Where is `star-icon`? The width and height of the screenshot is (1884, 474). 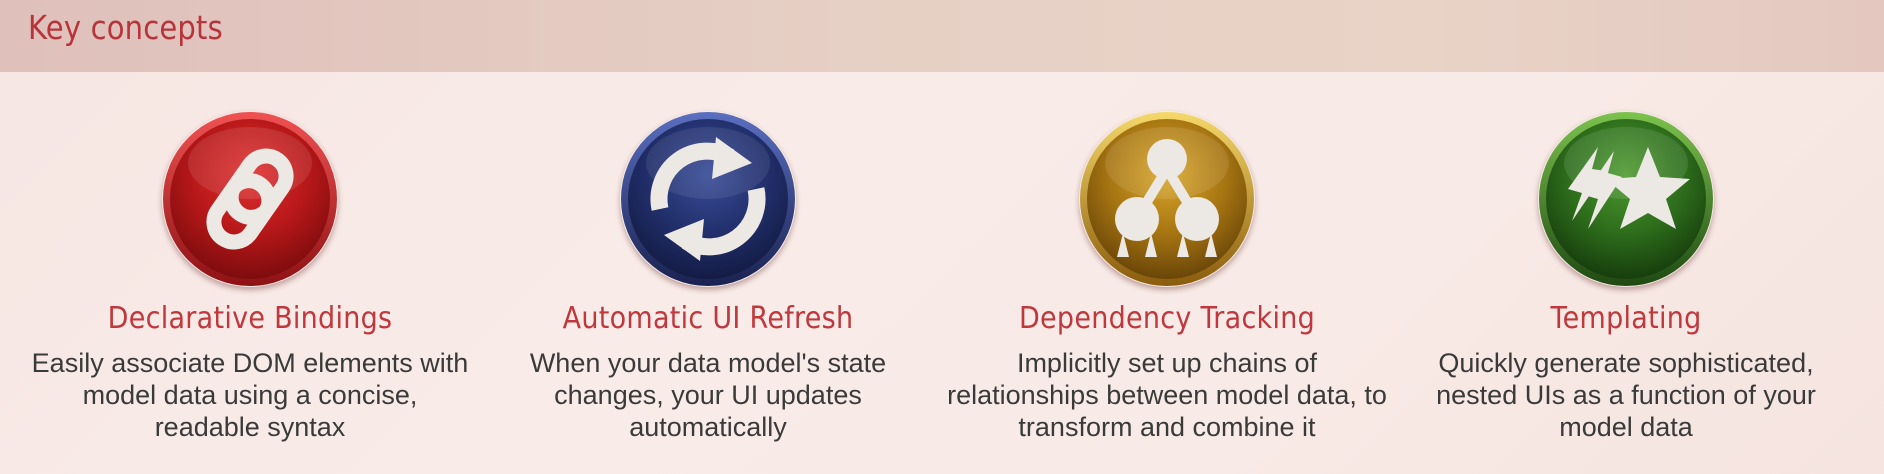
star-icon is located at coordinates (1626, 199).